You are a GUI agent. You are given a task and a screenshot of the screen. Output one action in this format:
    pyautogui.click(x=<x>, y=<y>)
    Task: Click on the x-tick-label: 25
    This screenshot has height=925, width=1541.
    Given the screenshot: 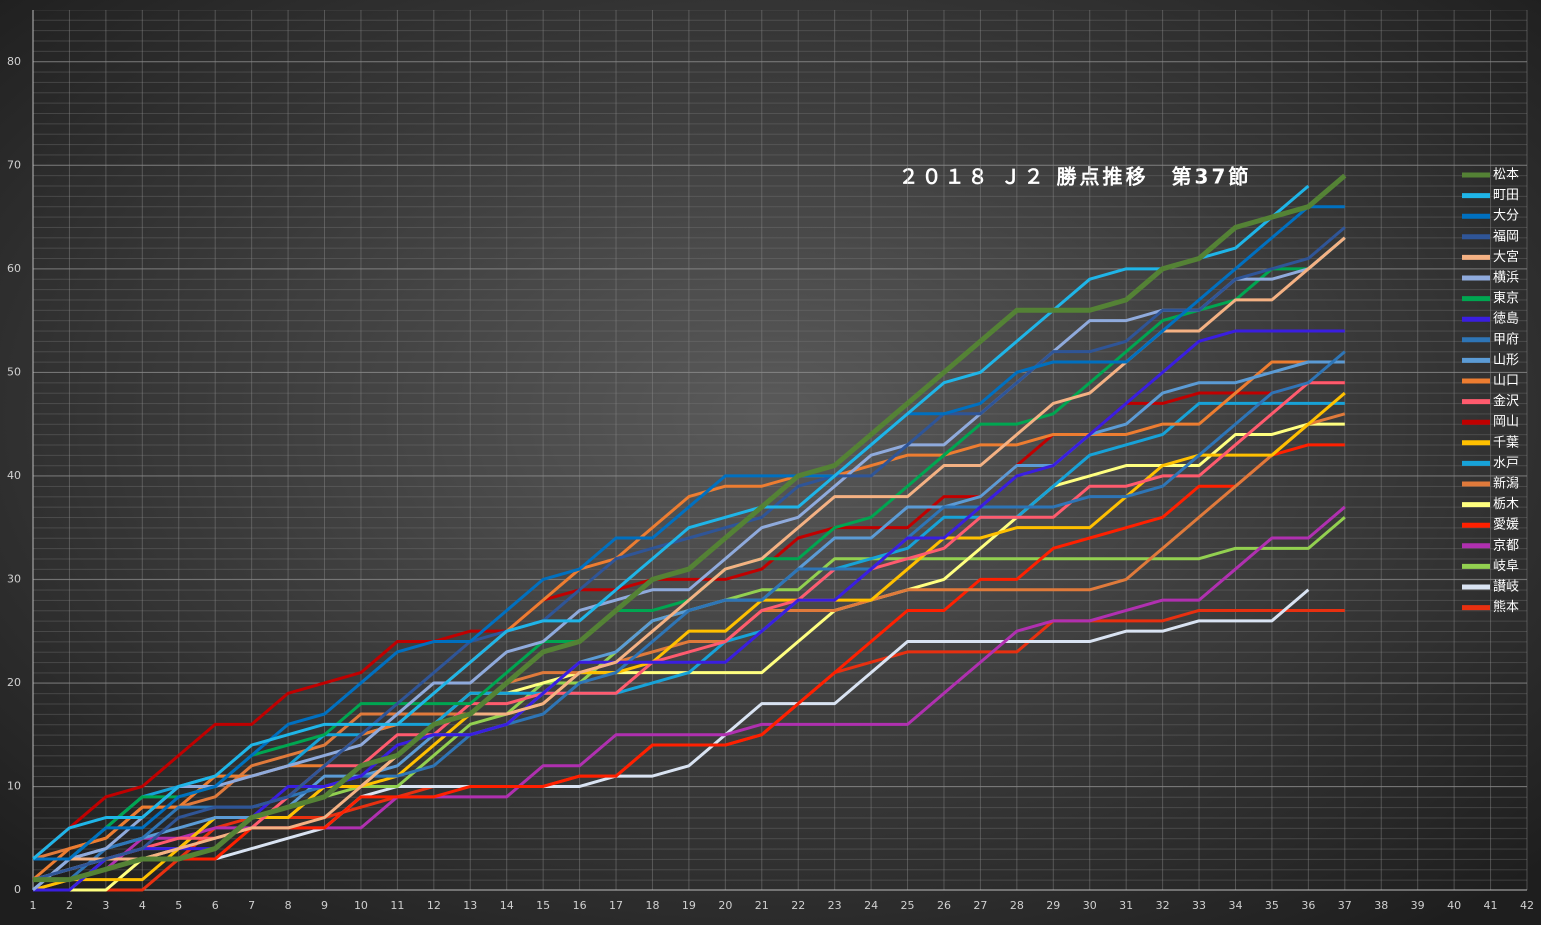 What is the action you would take?
    pyautogui.click(x=908, y=905)
    